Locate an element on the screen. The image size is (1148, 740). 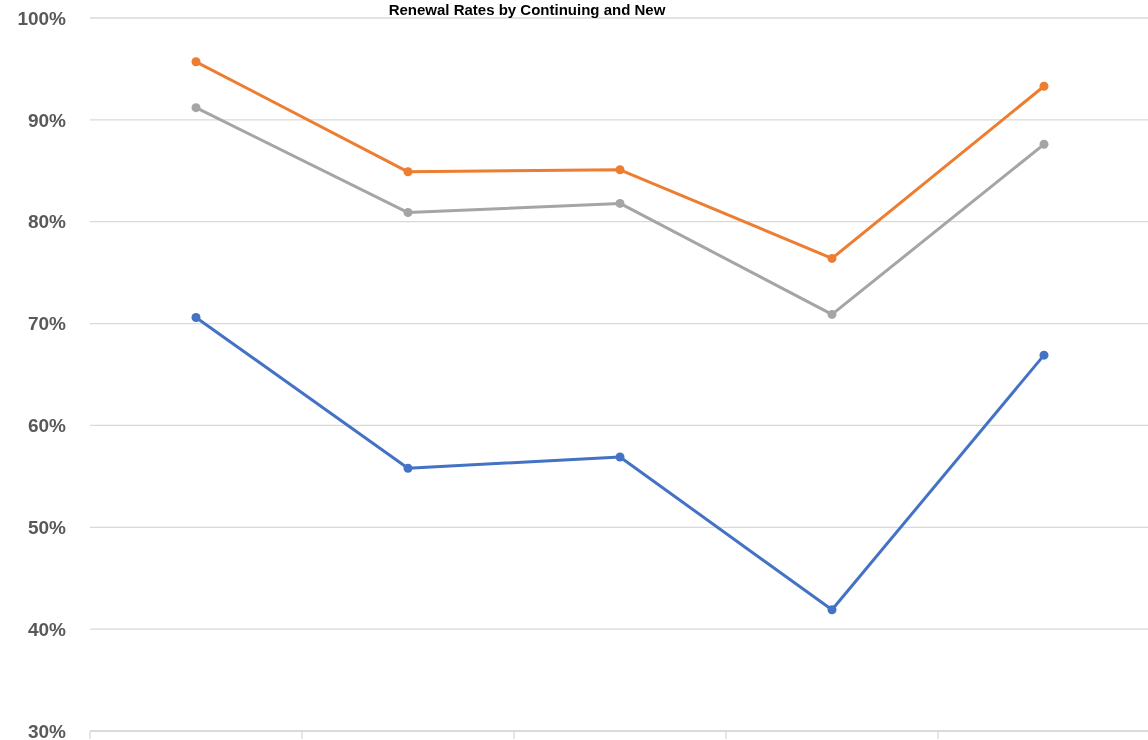
y-tick-label: 30% is located at coordinates (47, 730).